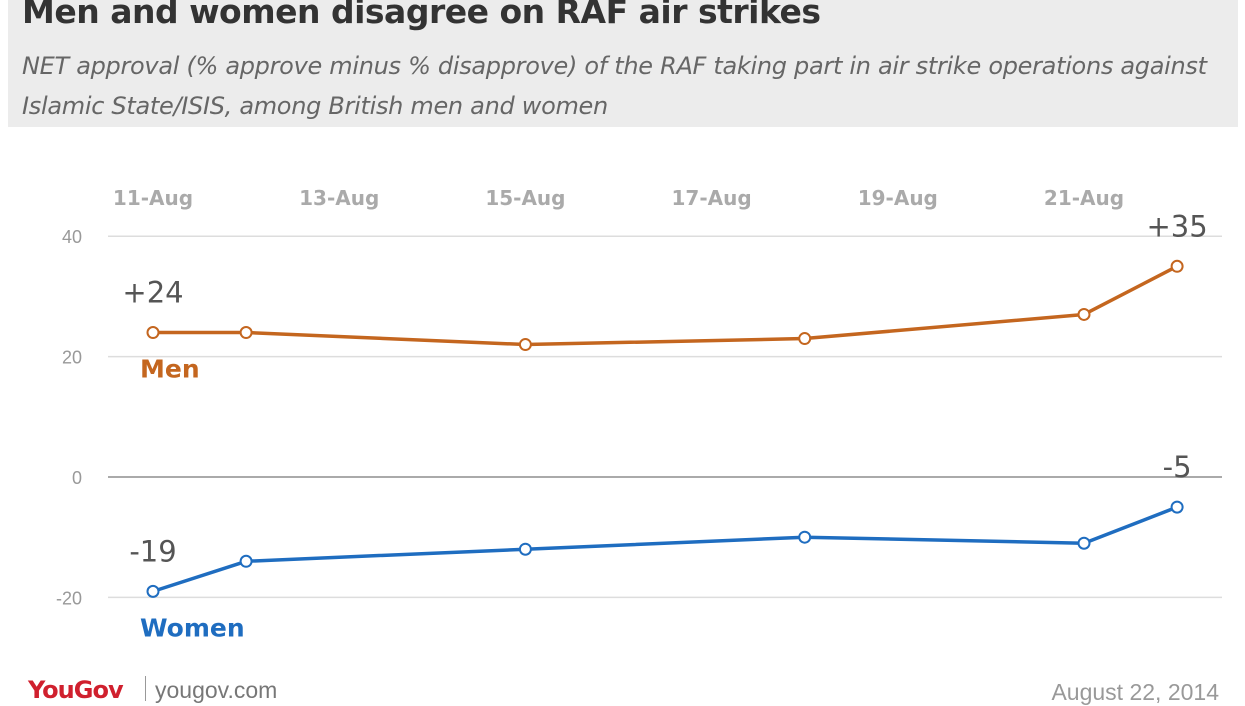 The height and width of the screenshot is (706, 1245). I want to click on footer-site: yougov.com, so click(216, 690).